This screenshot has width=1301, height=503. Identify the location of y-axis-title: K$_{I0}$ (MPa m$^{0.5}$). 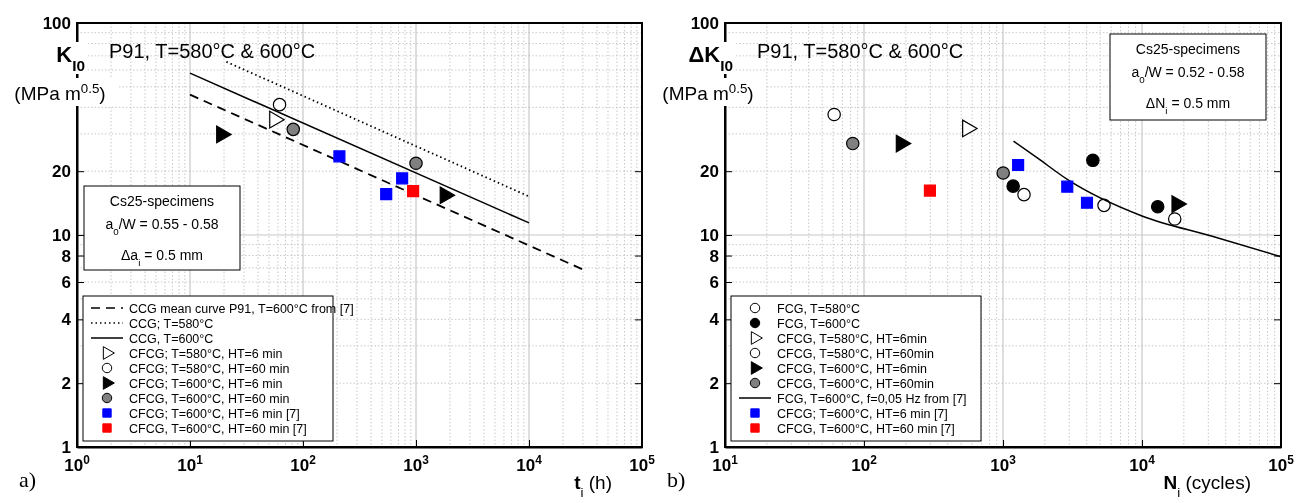
(60, 73).